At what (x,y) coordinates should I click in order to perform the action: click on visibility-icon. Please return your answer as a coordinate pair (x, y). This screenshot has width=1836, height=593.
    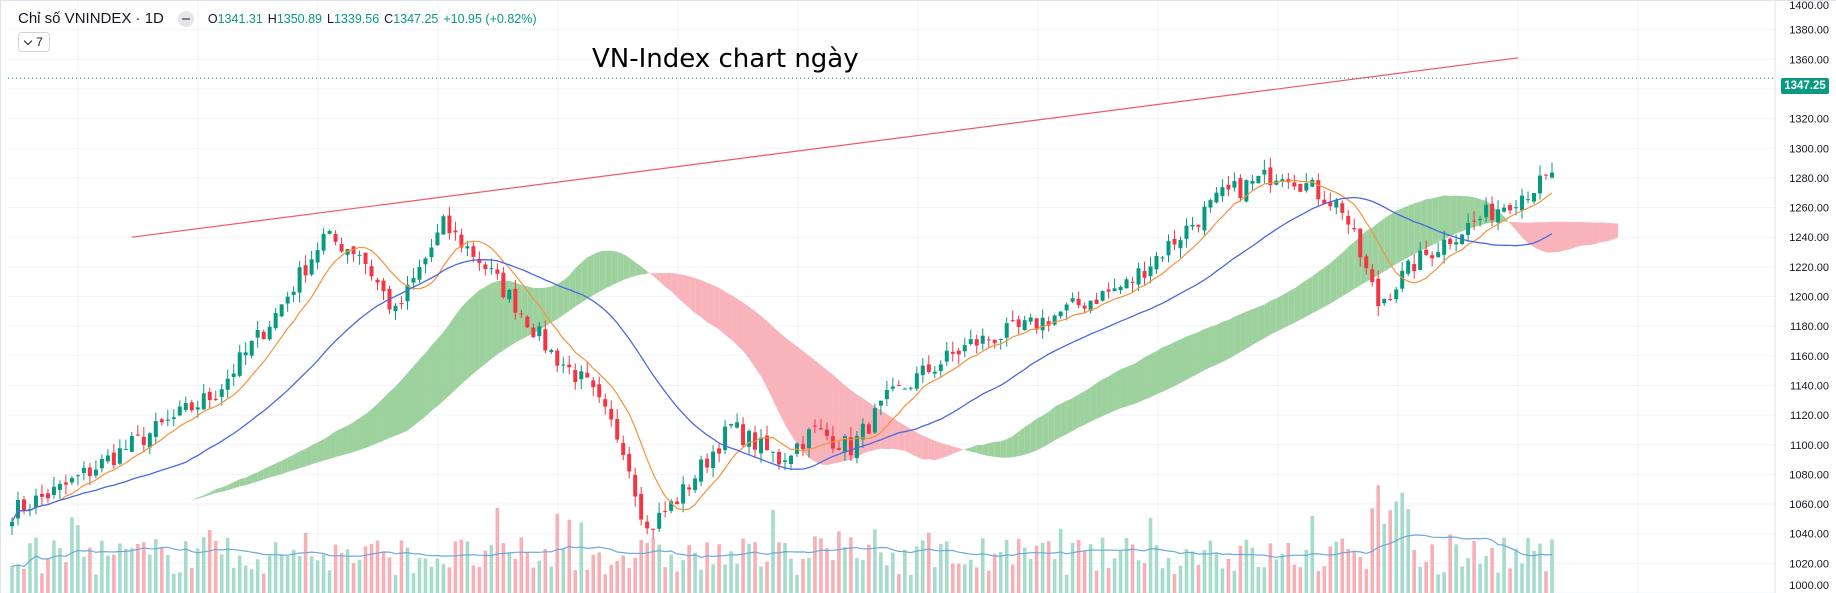
    Looking at the image, I should click on (185, 18).